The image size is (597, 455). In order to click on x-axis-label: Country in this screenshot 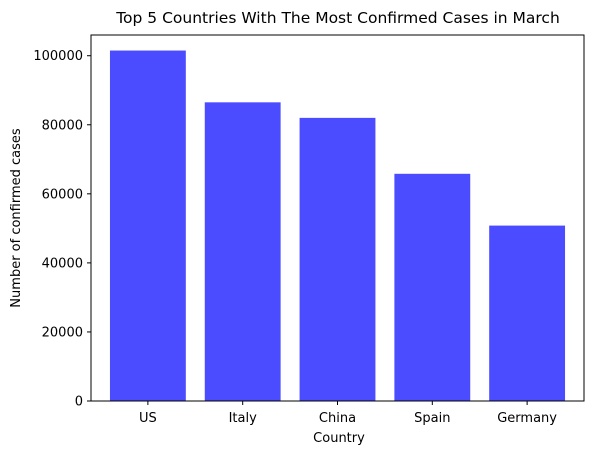, I will do `click(339, 438)`.